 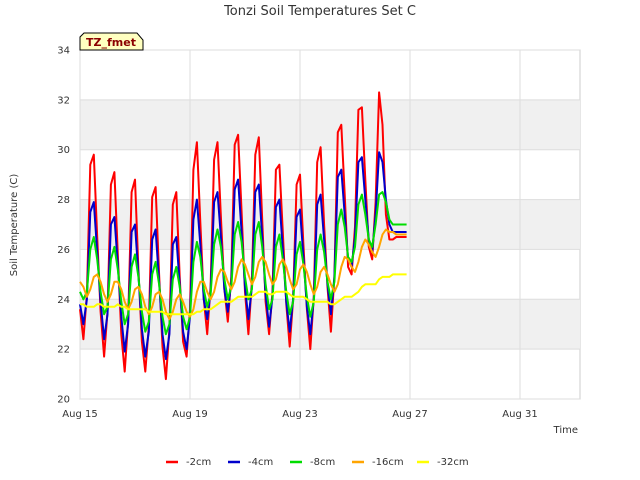 What do you see at coordinates (14, 225) in the screenshot?
I see `y-axis-label: Soil Temperature (C)` at bounding box center [14, 225].